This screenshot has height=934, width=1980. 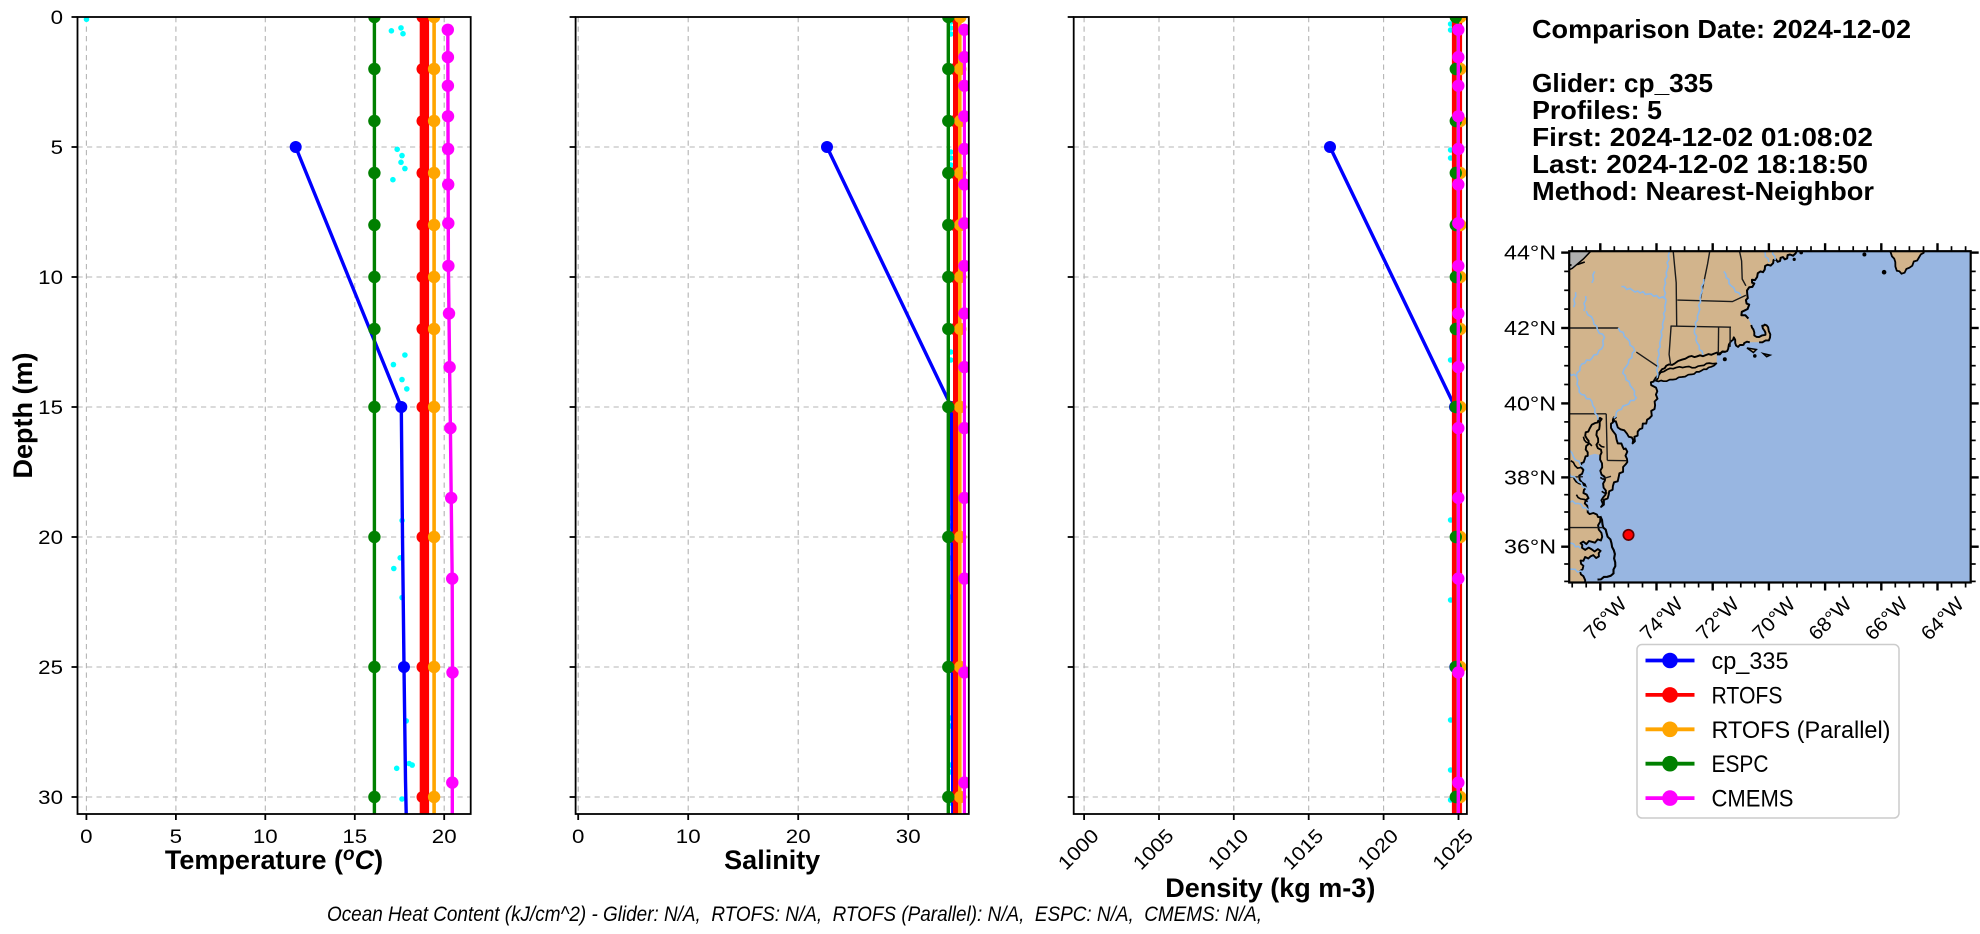 What do you see at coordinates (1702, 137) in the screenshot?
I see `svg-text: First: 2024-12-02 01:08:02` at bounding box center [1702, 137].